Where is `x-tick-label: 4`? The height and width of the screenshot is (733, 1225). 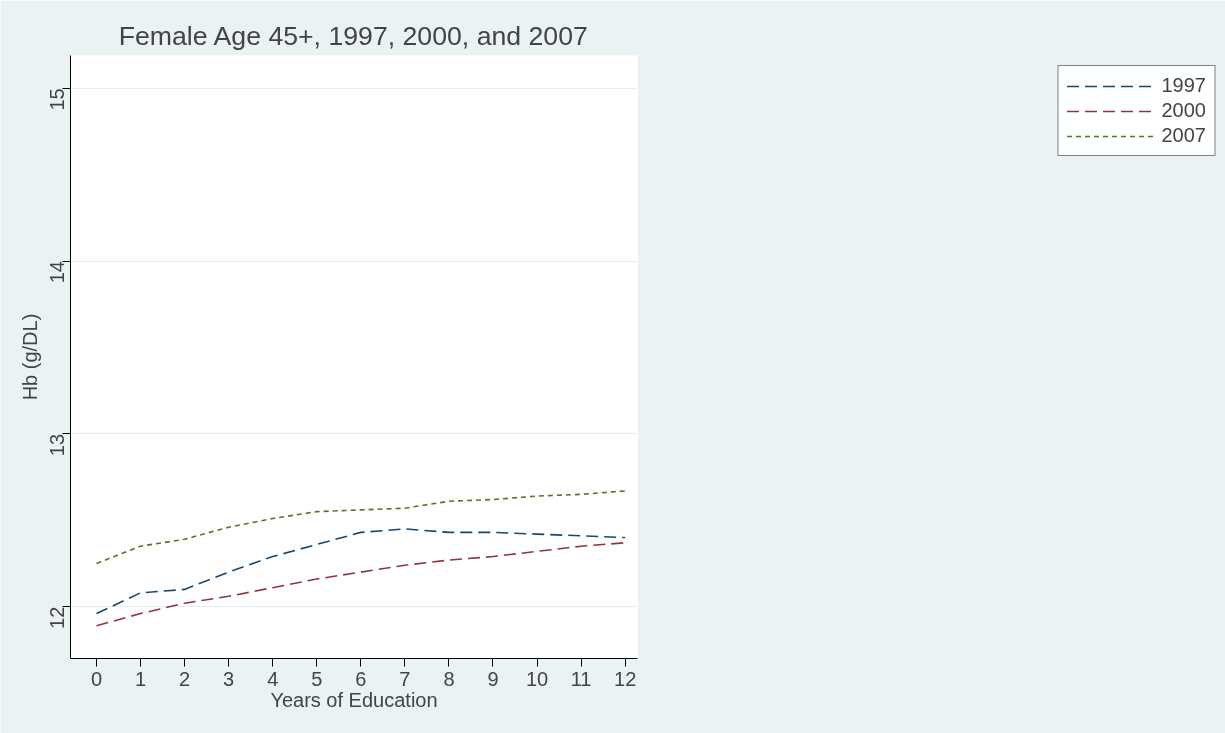
x-tick-label: 4 is located at coordinates (273, 678).